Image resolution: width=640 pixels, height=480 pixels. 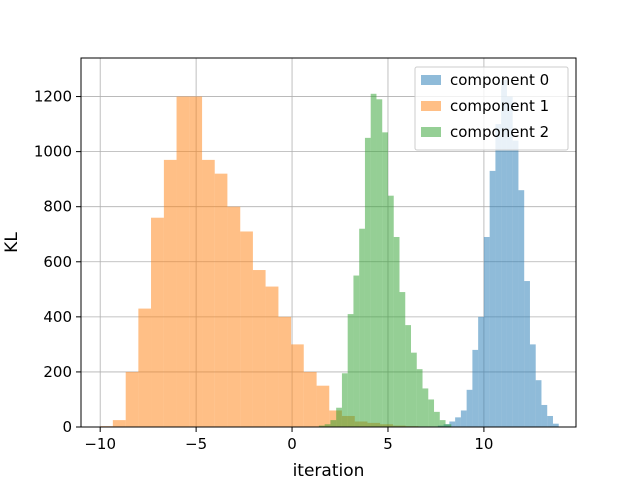 What do you see at coordinates (483, 444) in the screenshot?
I see `x-tick-label: 10` at bounding box center [483, 444].